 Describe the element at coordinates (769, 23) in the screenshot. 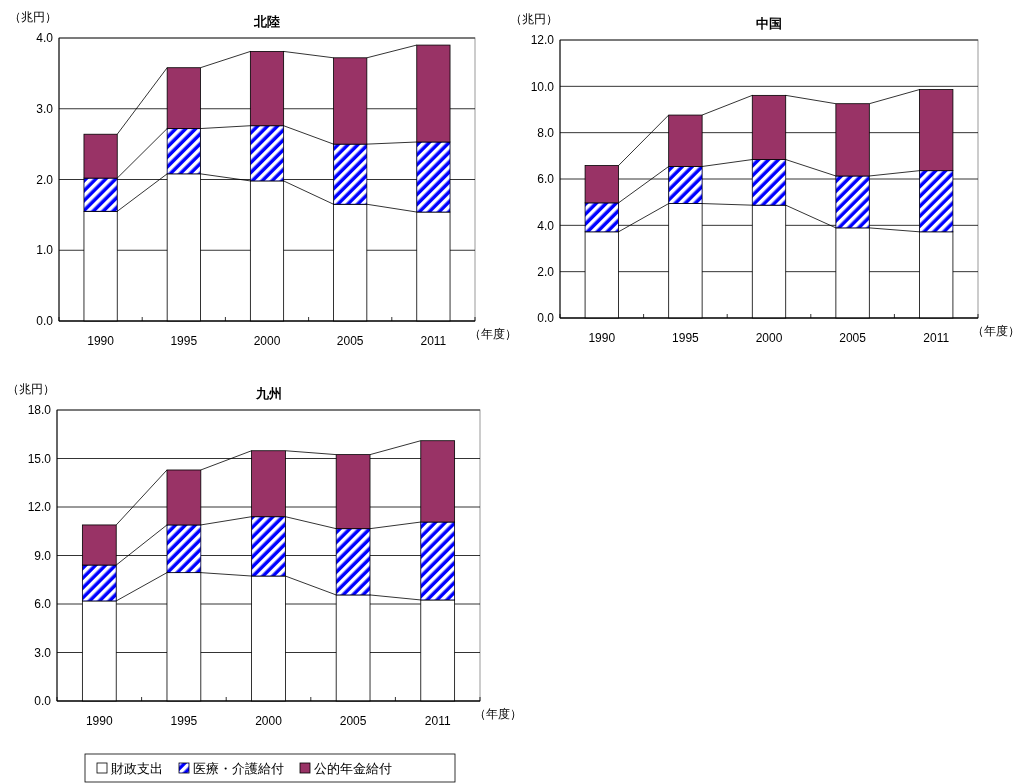

I see `chart-title: 中国` at that location.